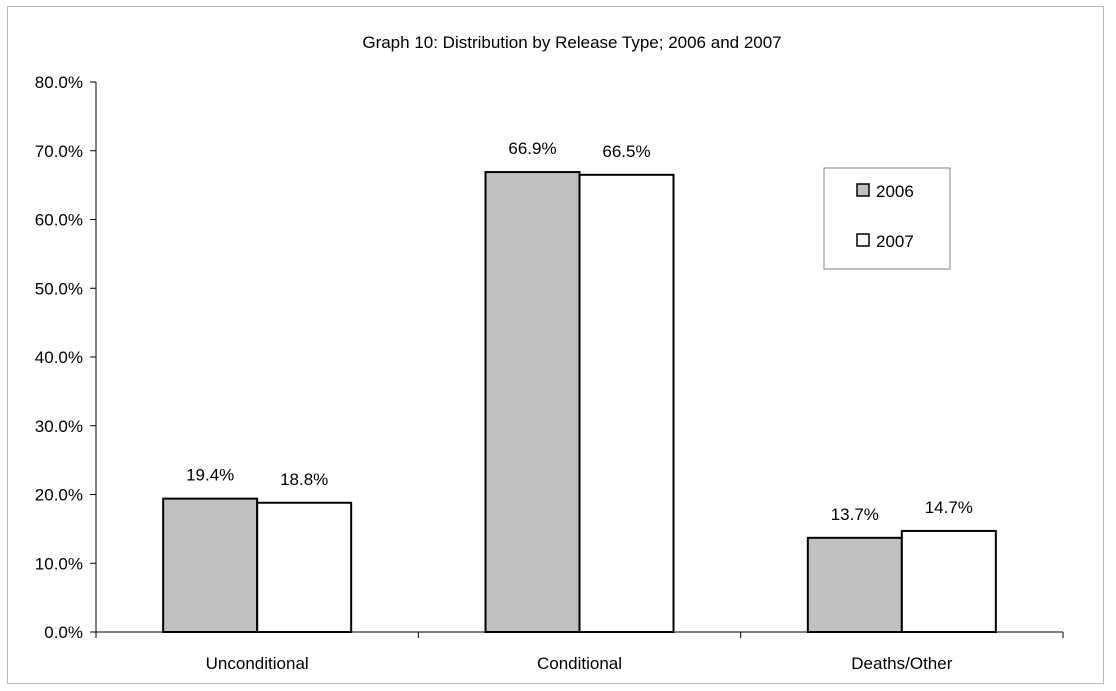  I want to click on y-tick-label: 0.0%, so click(63, 632).